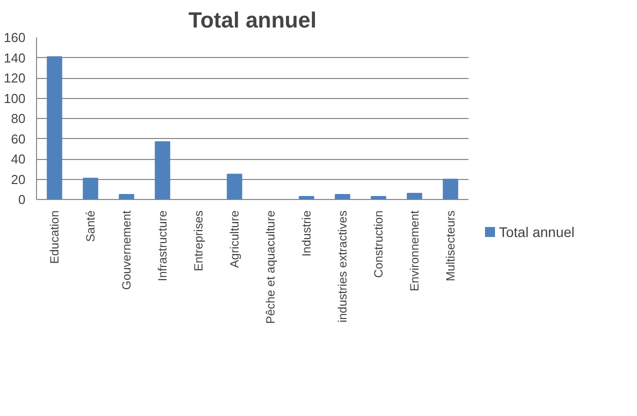 The image size is (637, 416). Describe the element at coordinates (18, 159) in the screenshot. I see `y-tick-label: 40` at that location.